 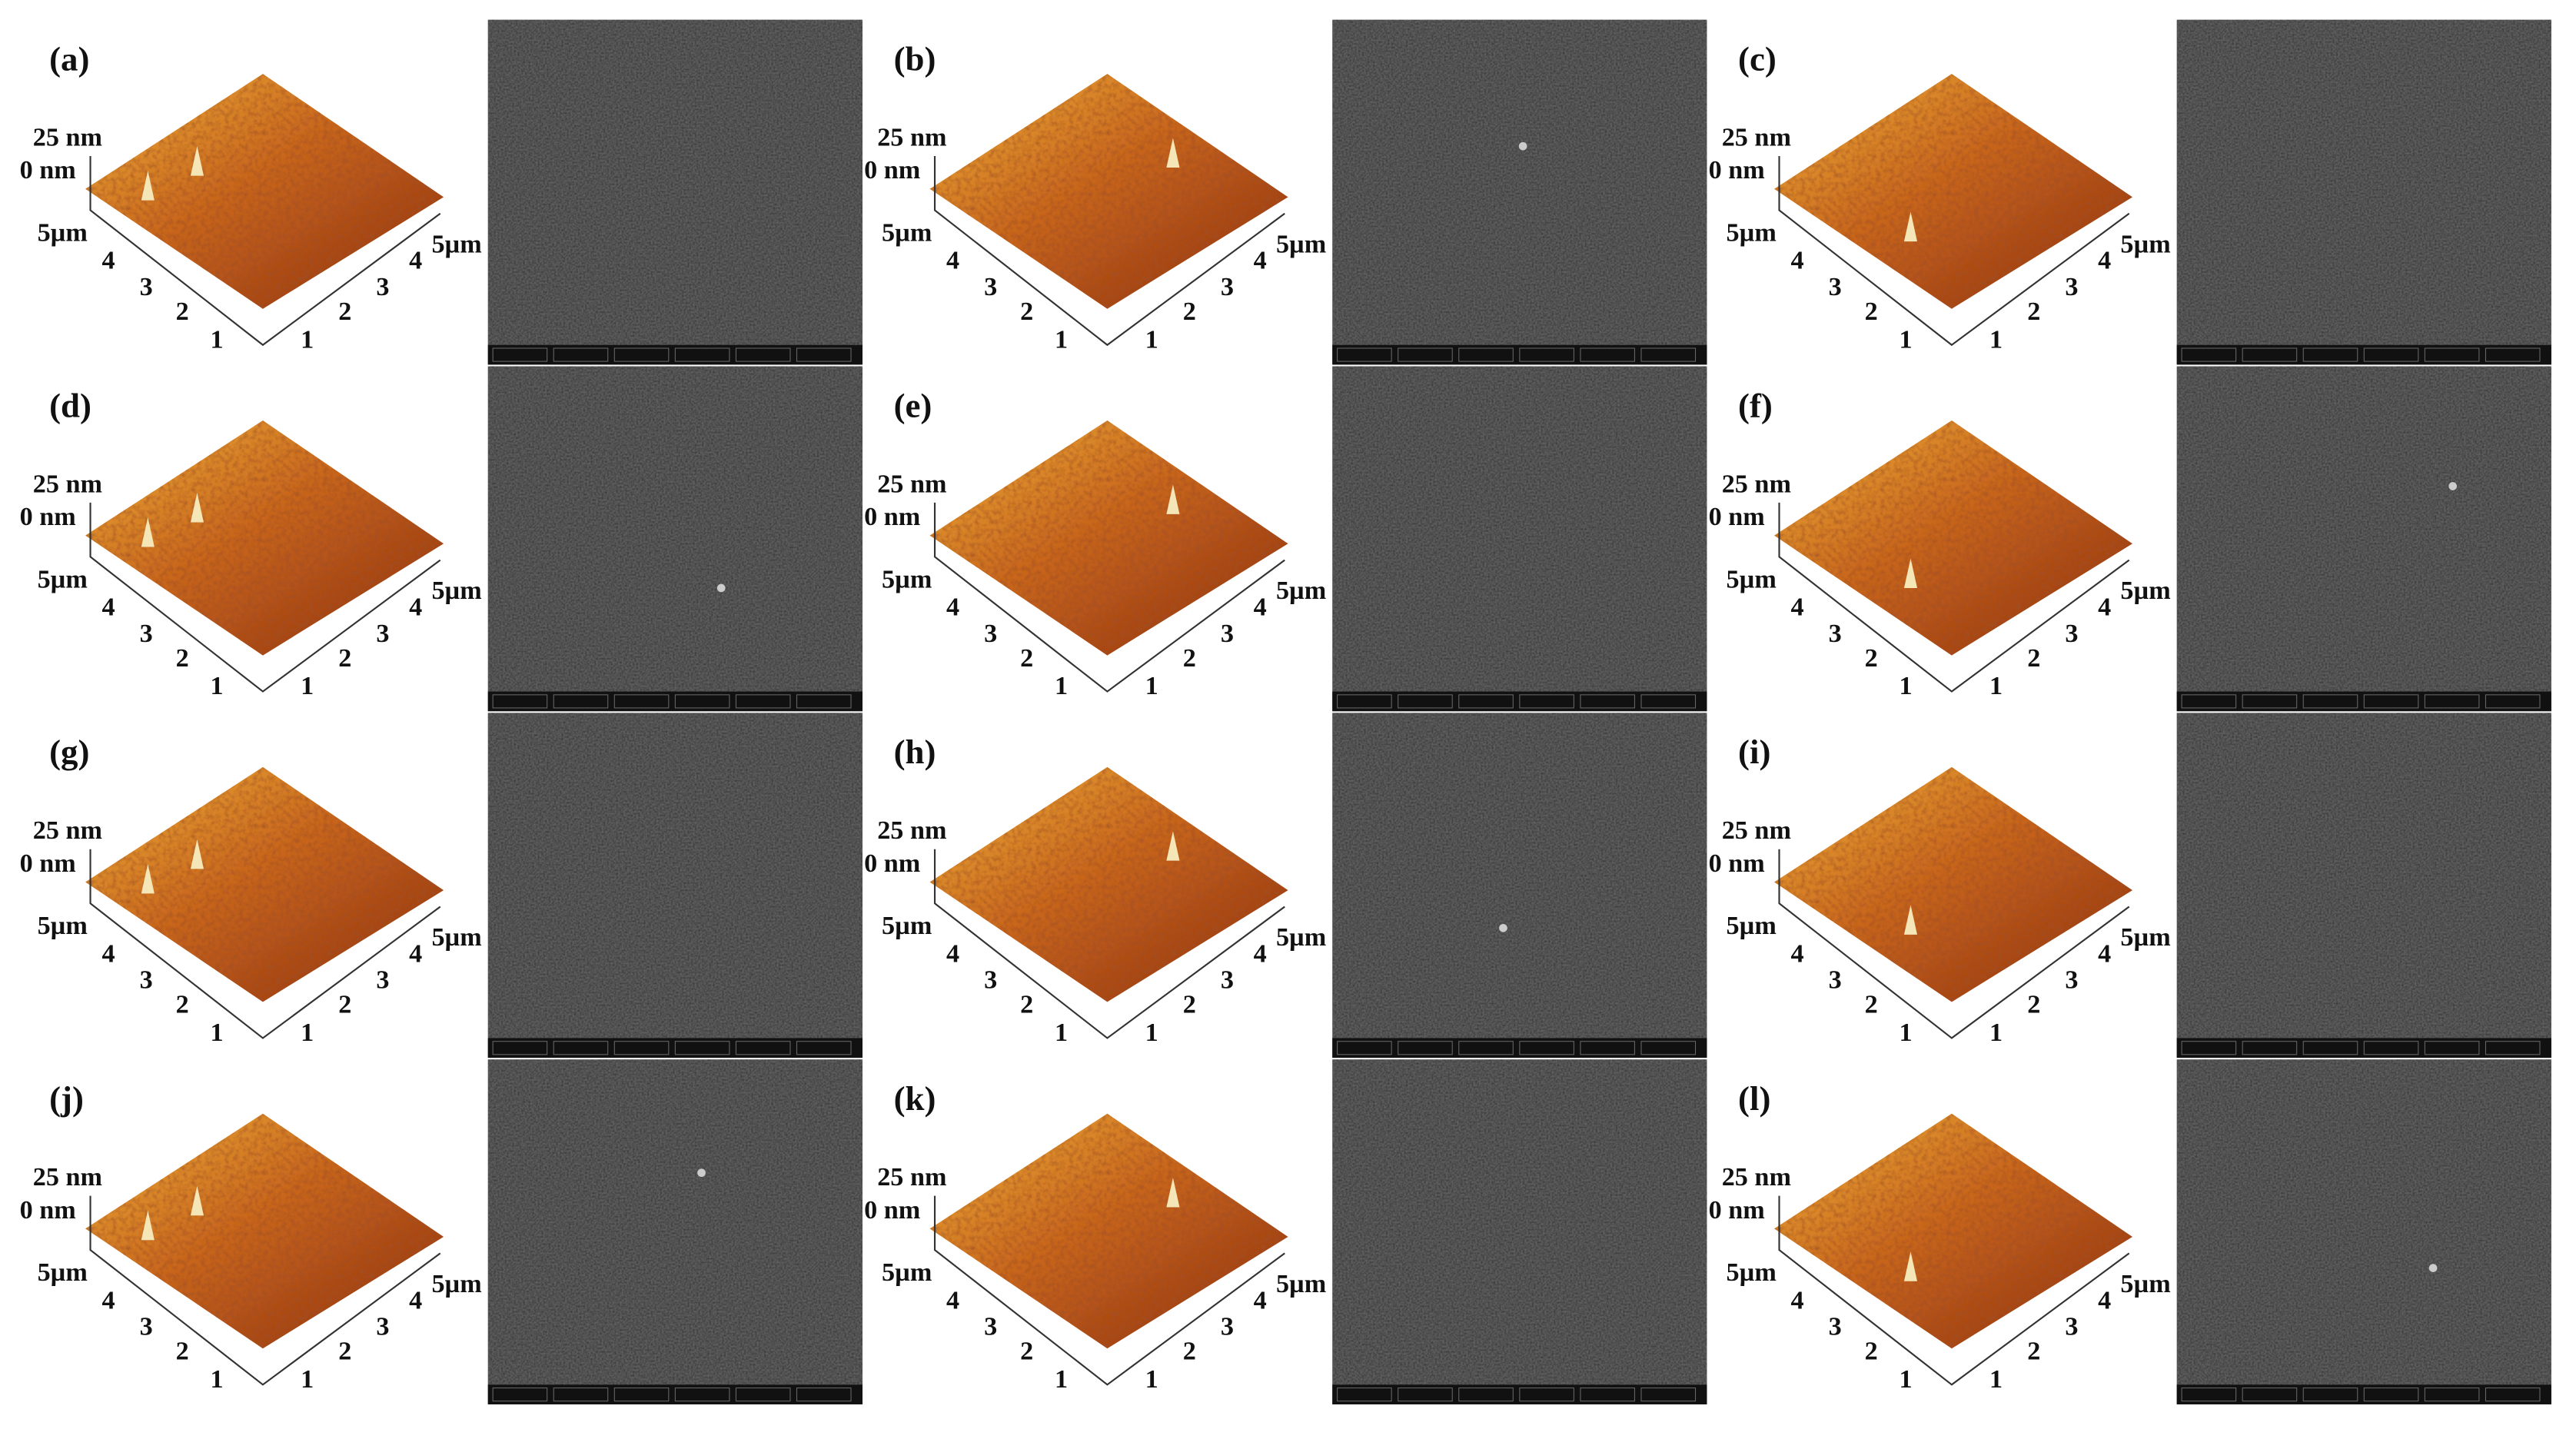 What do you see at coordinates (915, 1098) in the screenshot?
I see `panel-label: (k)` at bounding box center [915, 1098].